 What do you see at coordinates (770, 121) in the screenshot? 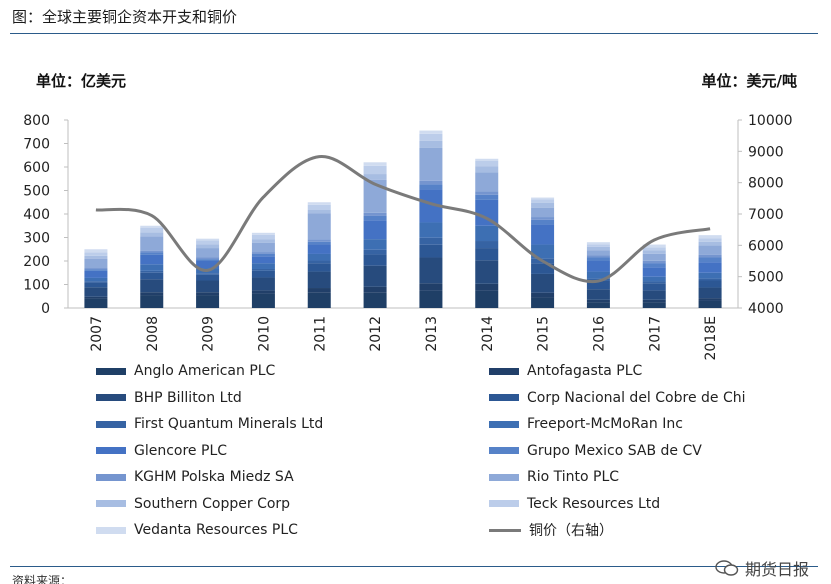
I see `right-tick-label: 10000` at bounding box center [770, 121].